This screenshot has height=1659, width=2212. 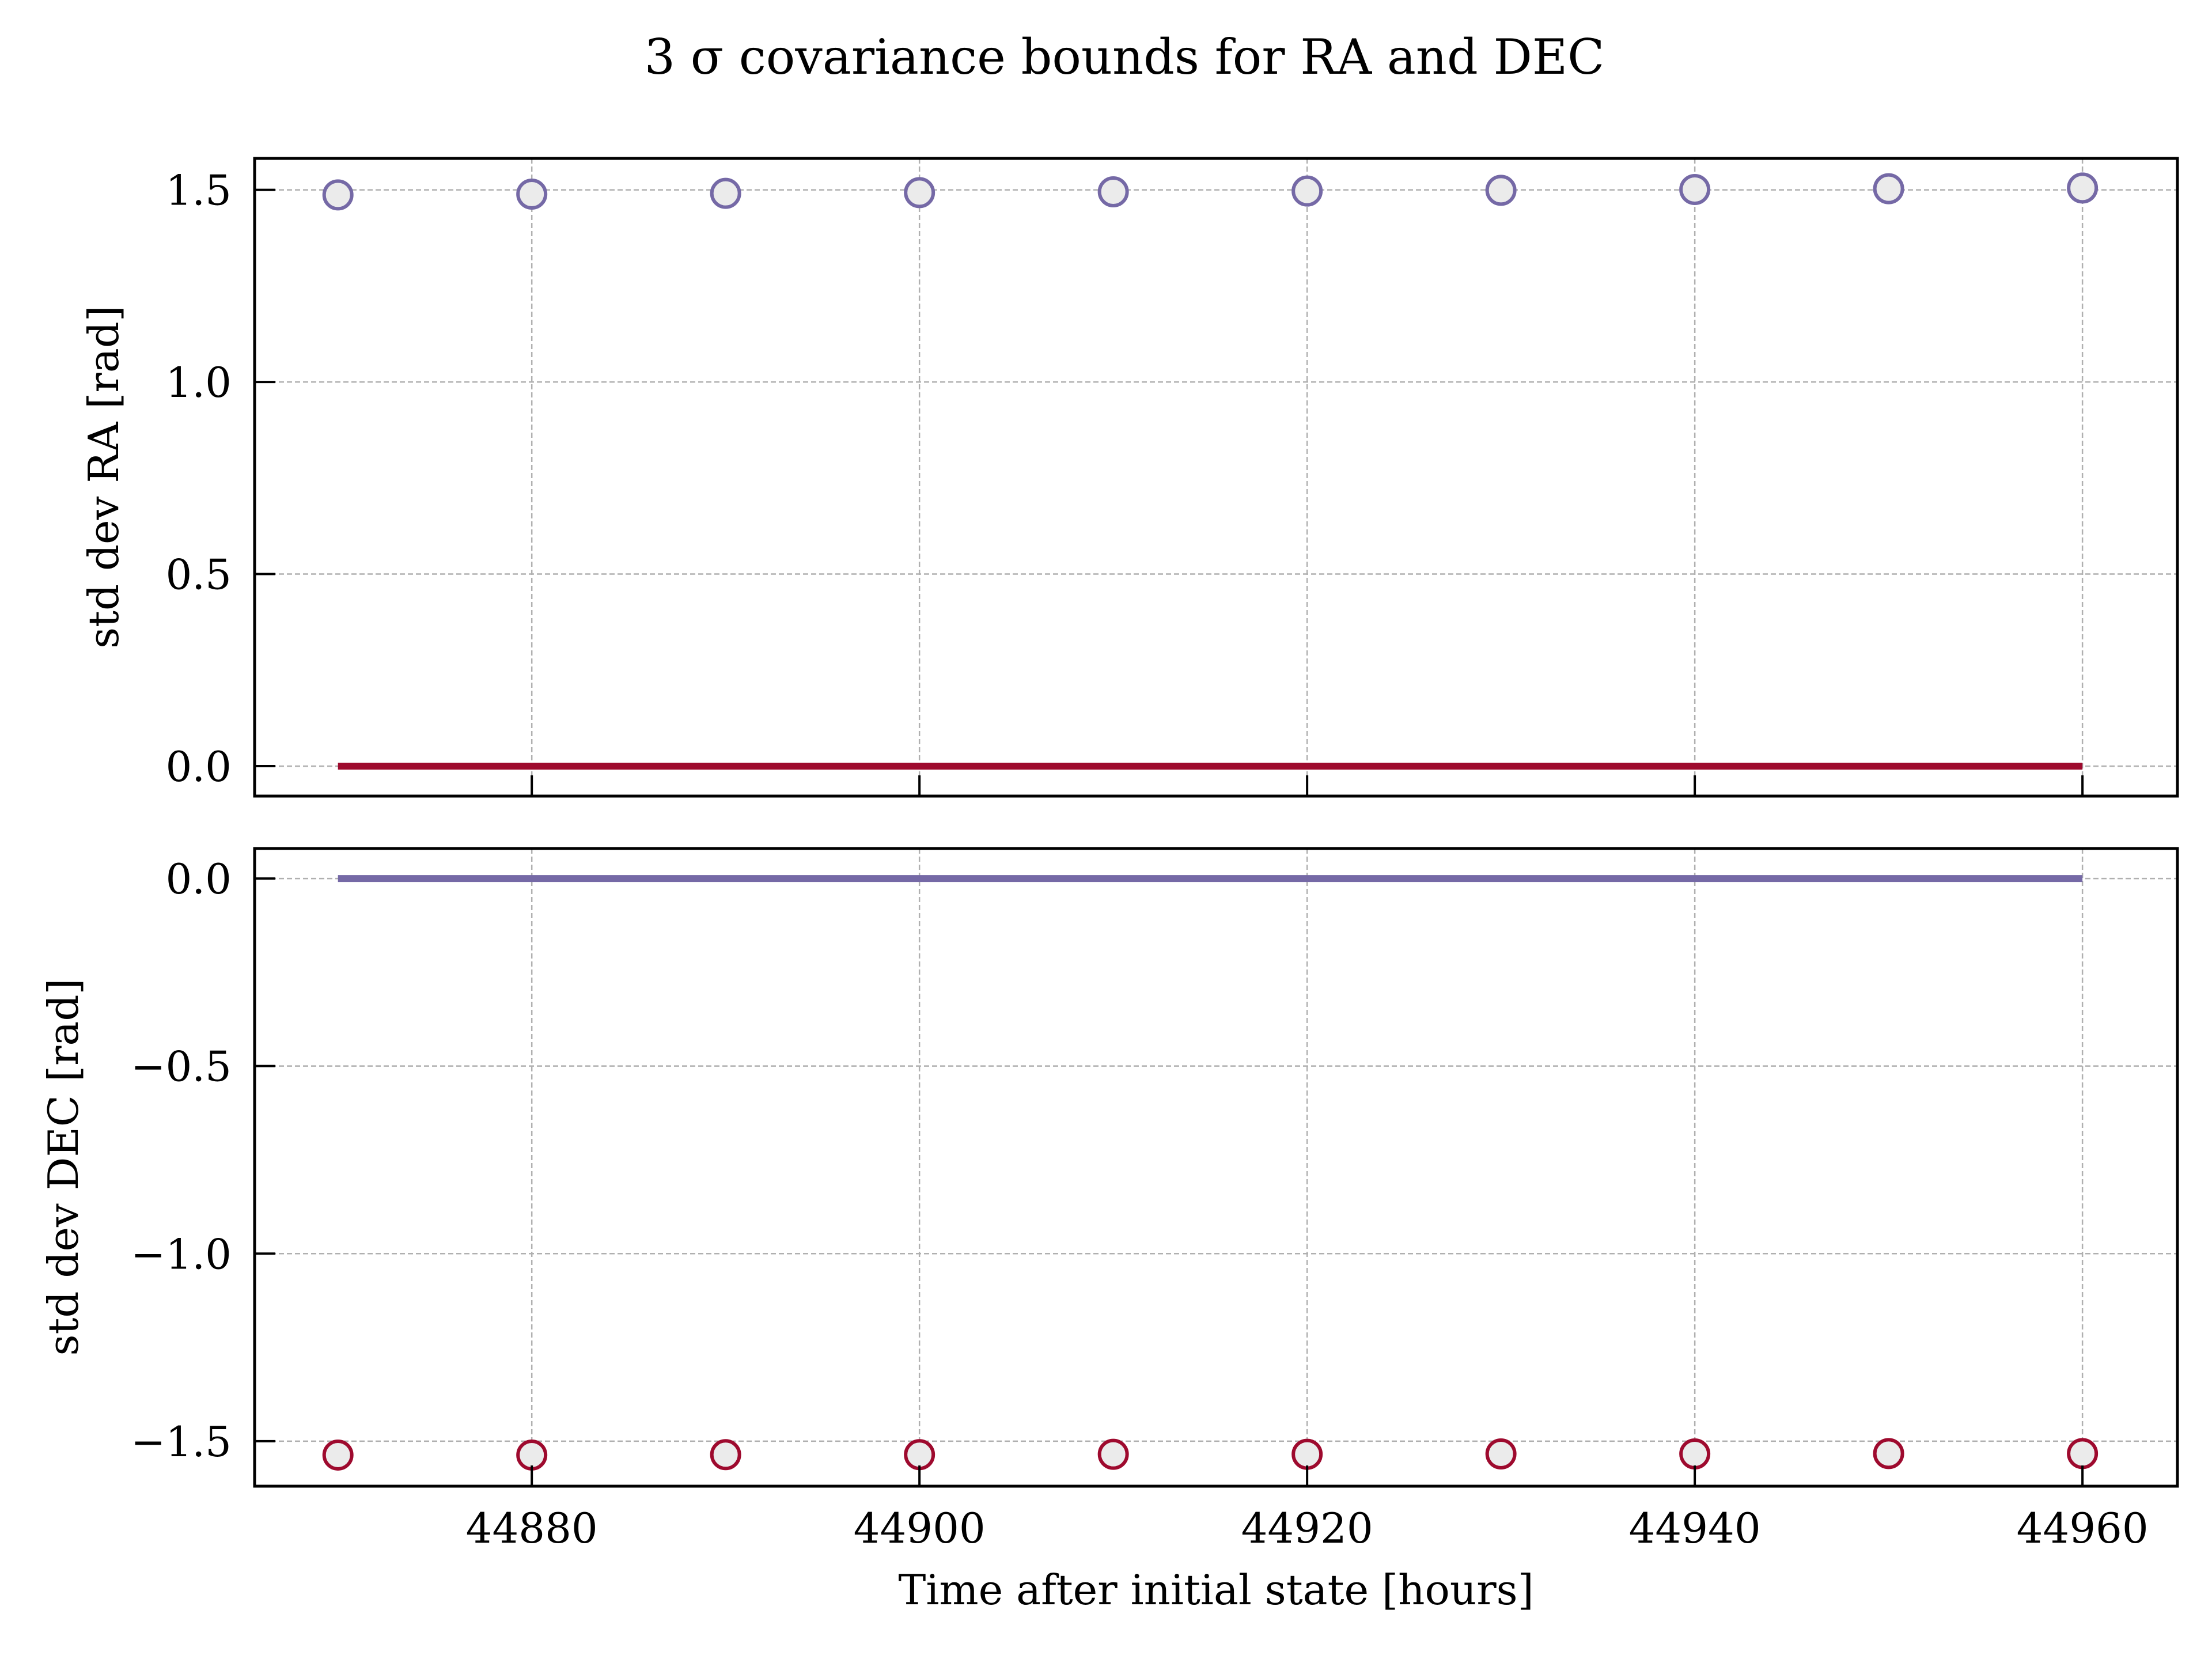 What do you see at coordinates (1125, 57) in the screenshot?
I see `chart-title: 3 σ covariance bounds for RA and DEC` at bounding box center [1125, 57].